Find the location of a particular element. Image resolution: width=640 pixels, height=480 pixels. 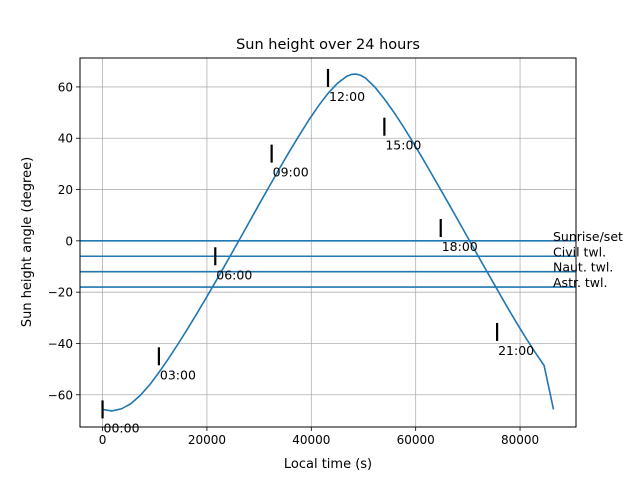

hour-marker-label: 09:00 is located at coordinates (291, 172).